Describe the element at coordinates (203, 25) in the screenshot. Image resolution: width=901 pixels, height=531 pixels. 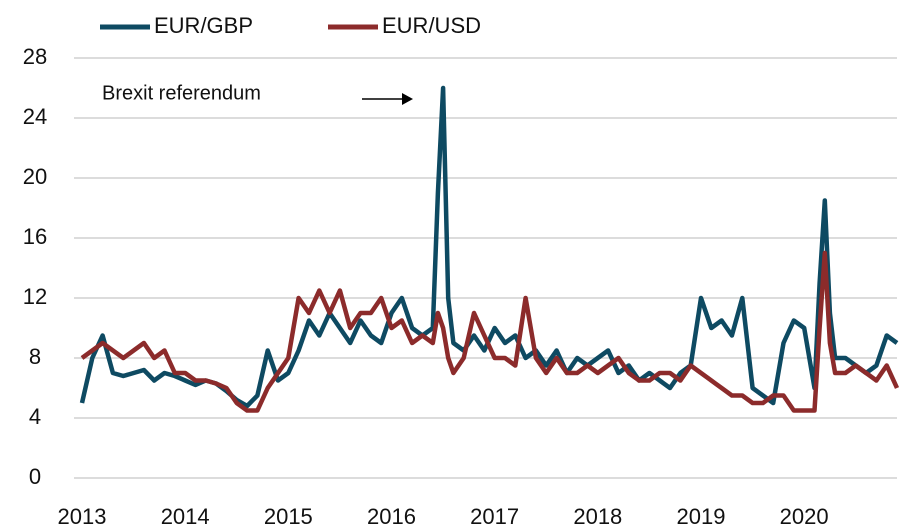
I see `legend-label: EUR/GBP` at that location.